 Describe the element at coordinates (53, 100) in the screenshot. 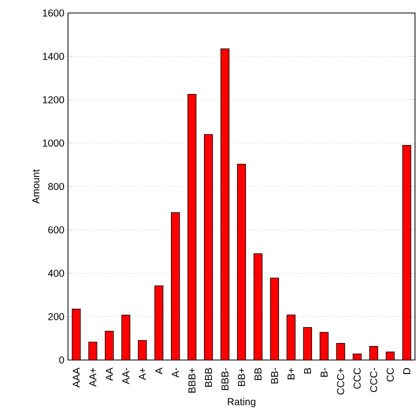

I see `y-tick-label: 1200` at that location.